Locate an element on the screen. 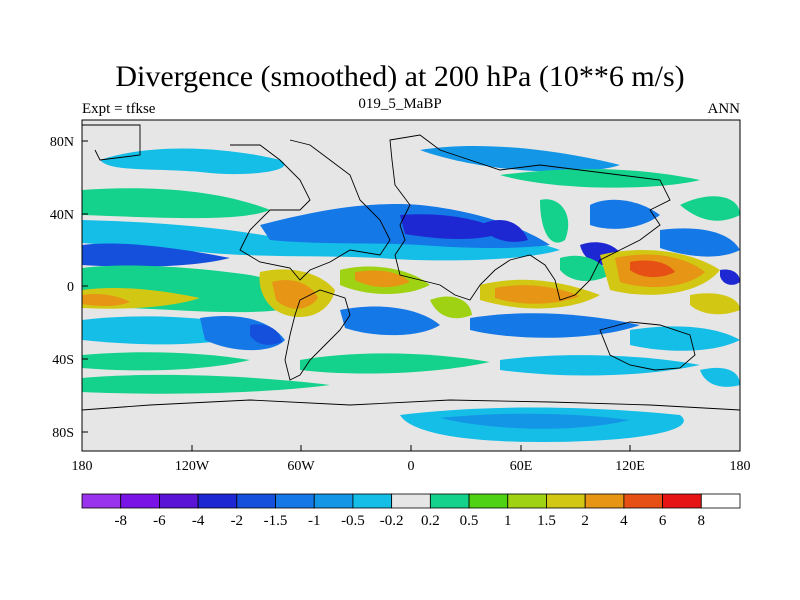 The height and width of the screenshot is (600, 800). colorbar: -8 -6 -4 -2 -1.5 -1 -0.5 -0.2 0.2 0.5 1 1.5 2 4 6 8 is located at coordinates (411, 511).